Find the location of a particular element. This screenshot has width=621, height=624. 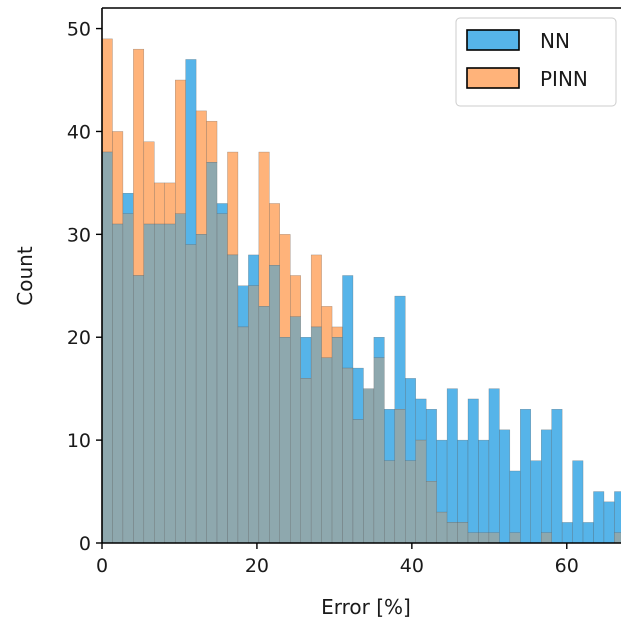

y-axis-label: Count is located at coordinates (25, 276).